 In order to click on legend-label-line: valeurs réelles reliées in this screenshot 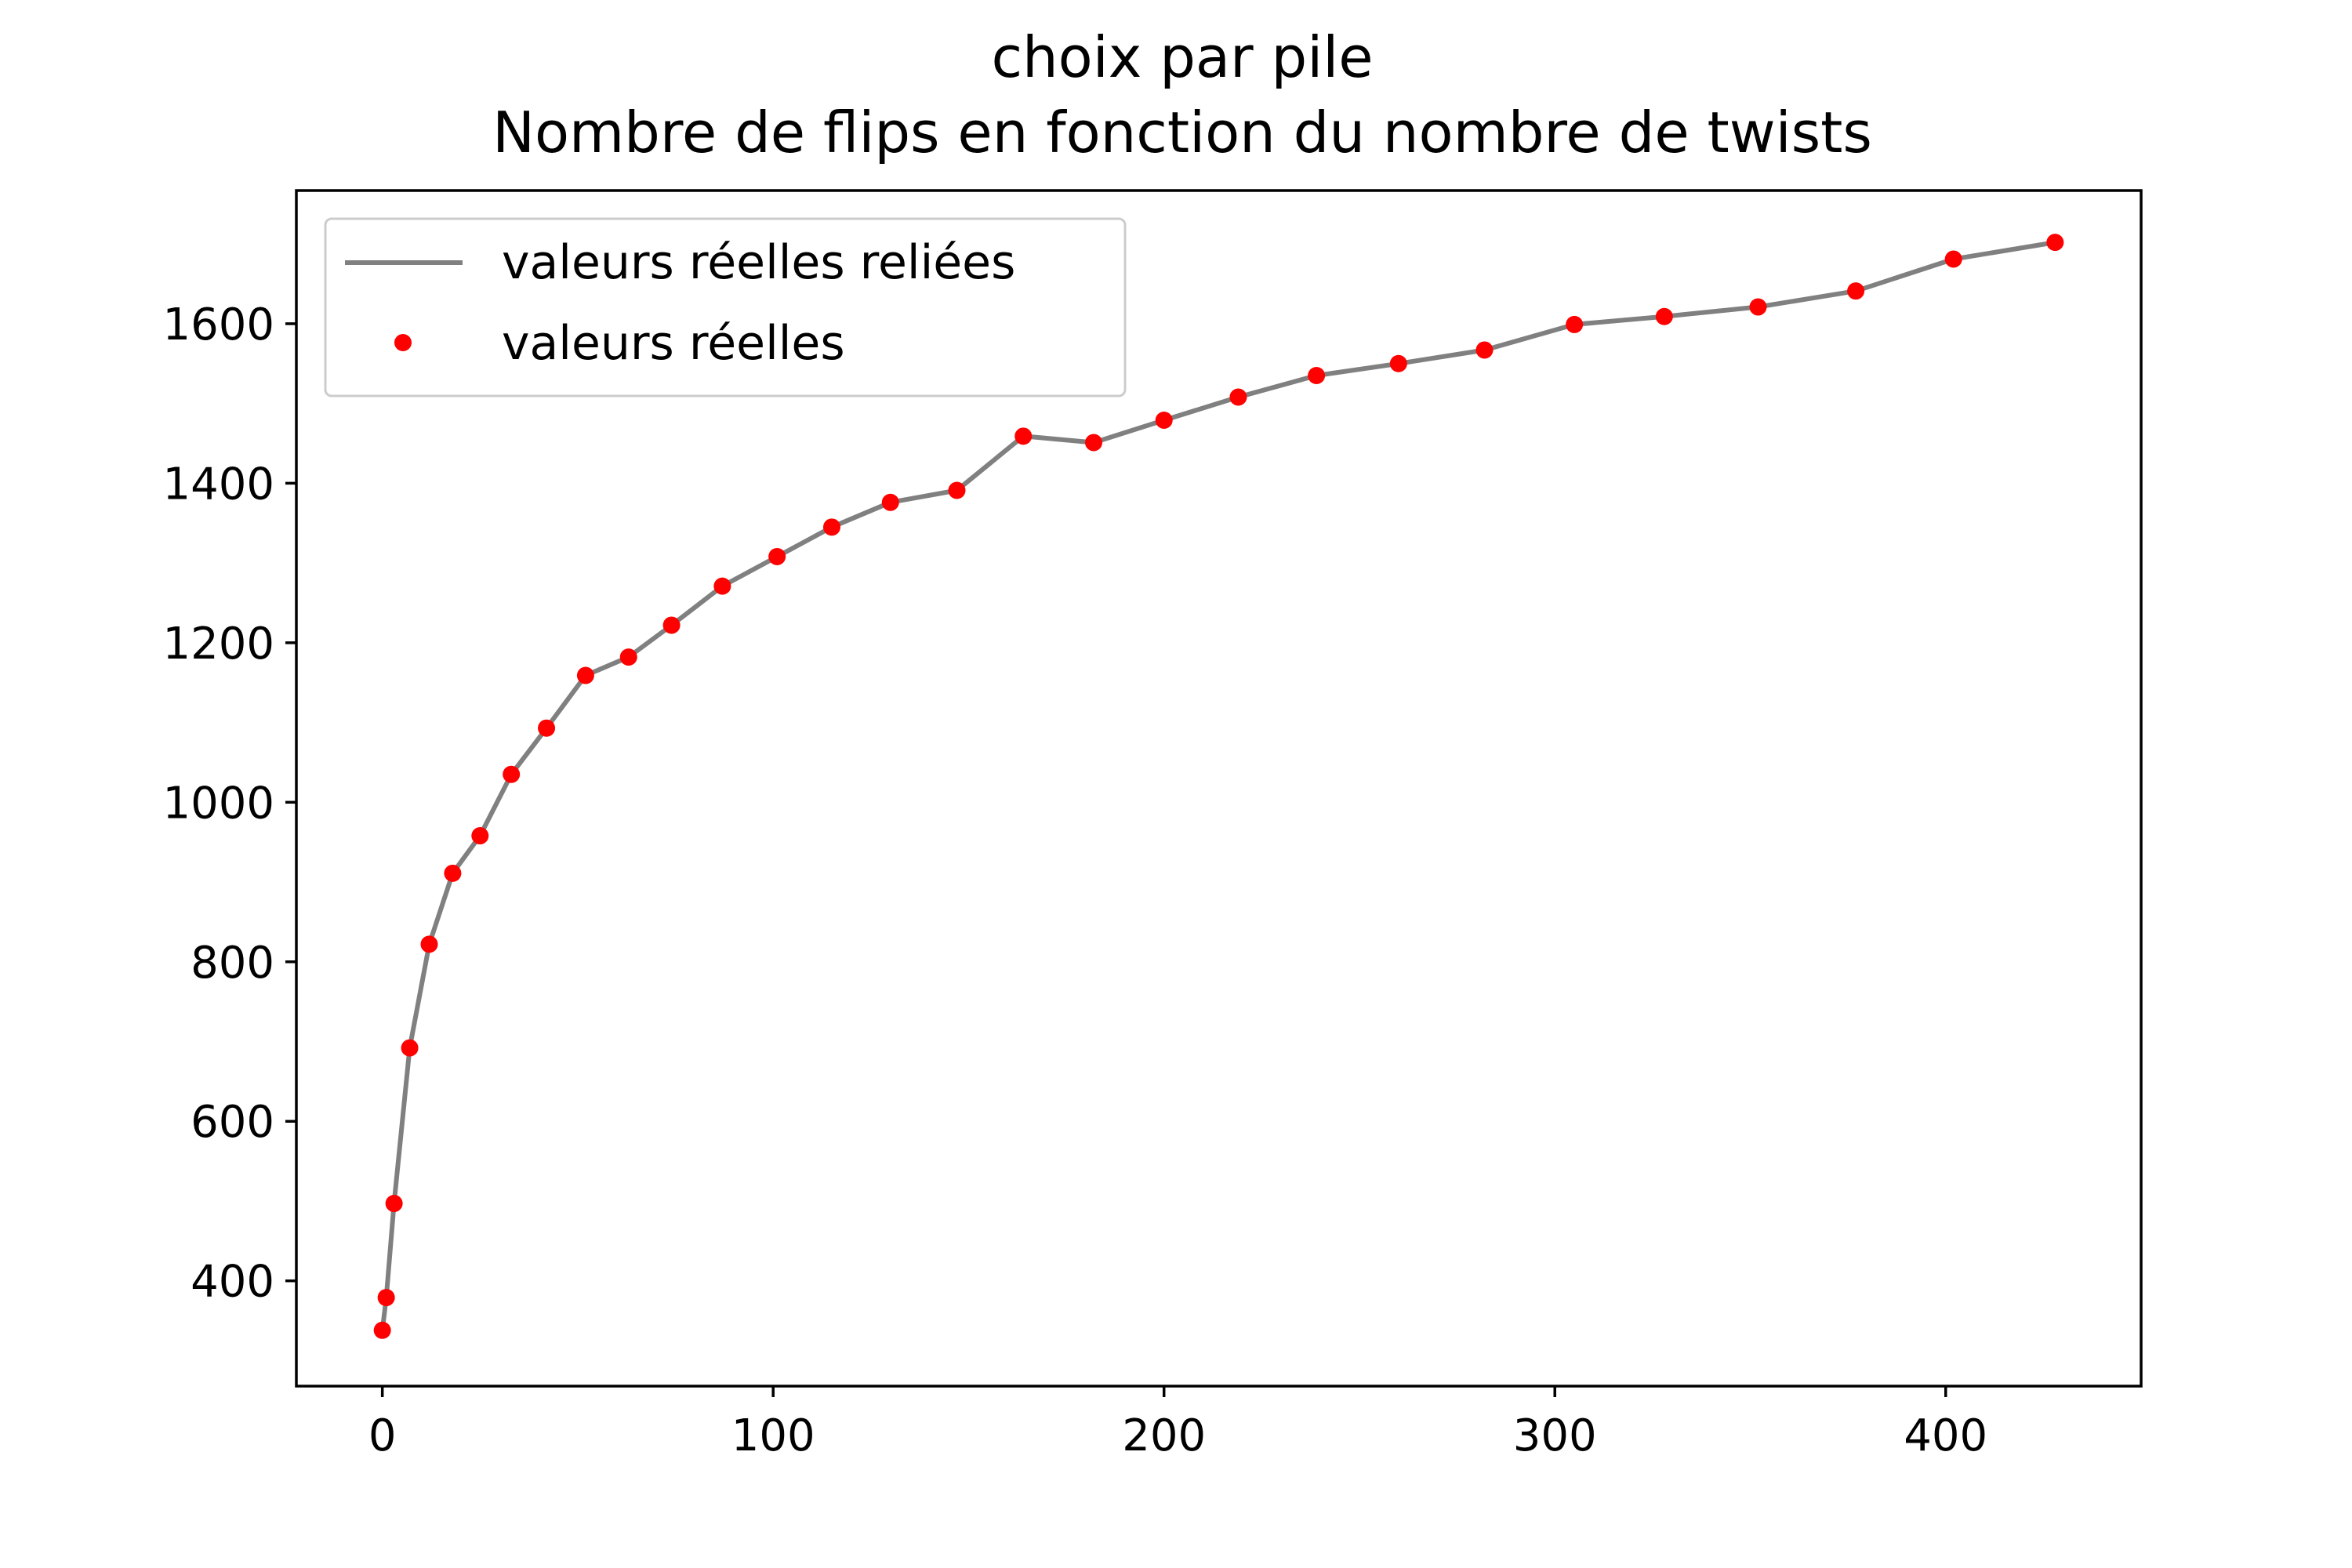, I will do `click(758, 262)`.